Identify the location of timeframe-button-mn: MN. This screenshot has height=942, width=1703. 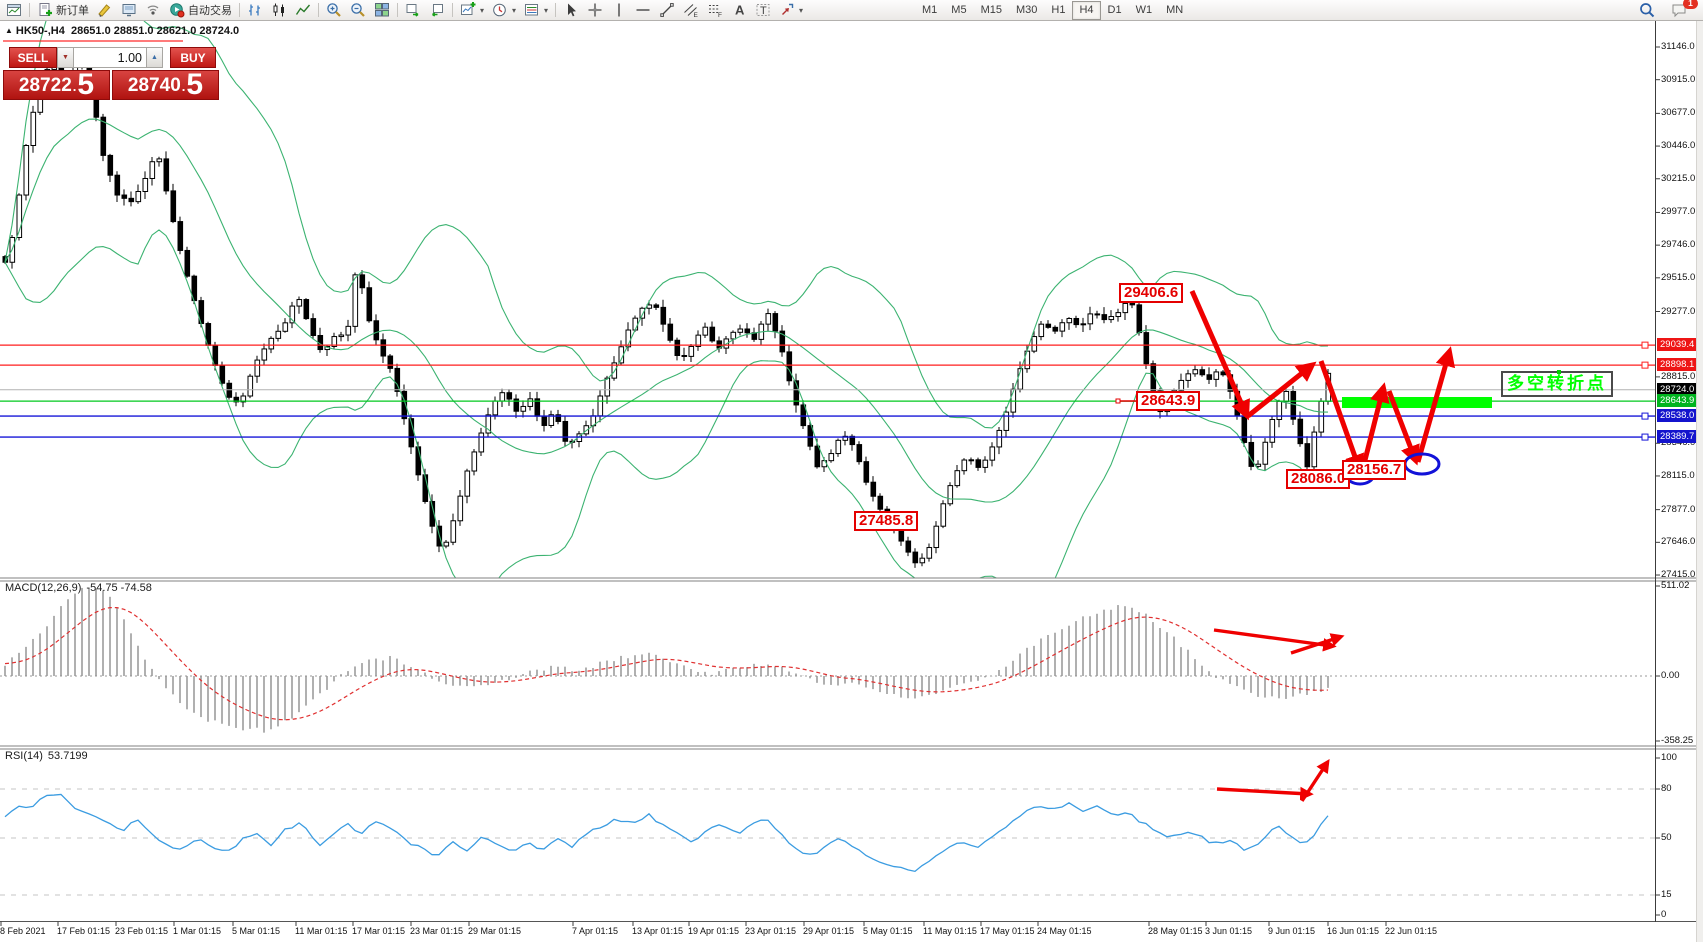
(1175, 9).